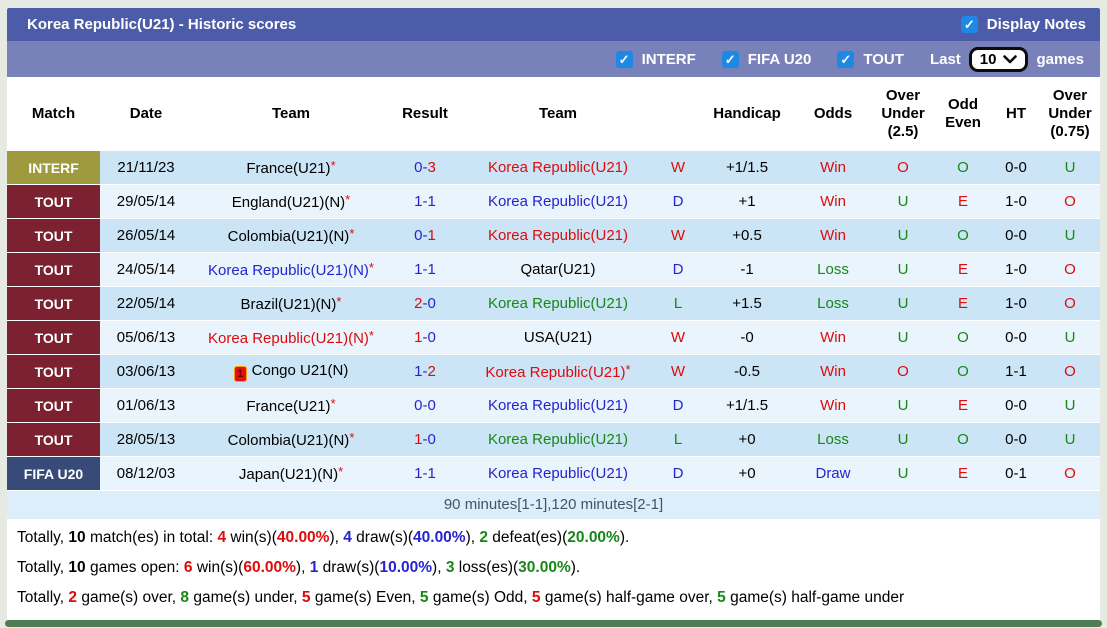  Describe the element at coordinates (431, 167) in the screenshot. I see `away-score: 3` at that location.